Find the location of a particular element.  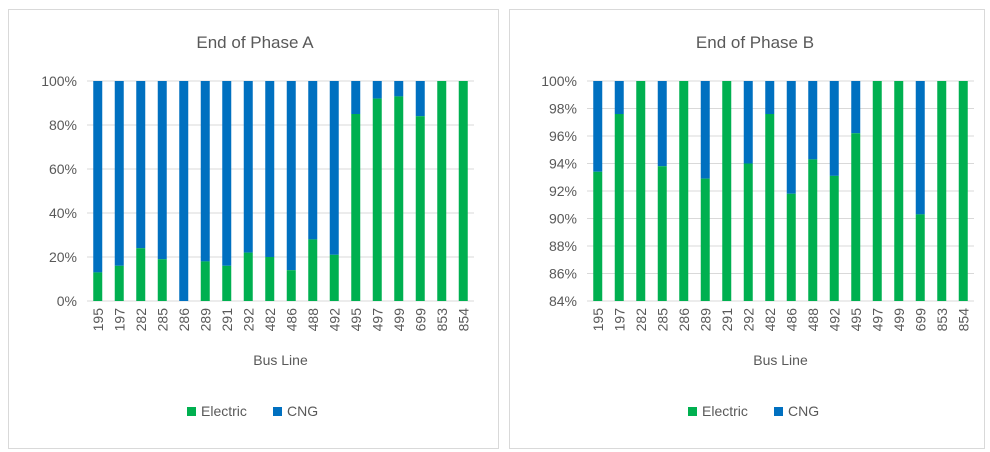

y-tick-label: 98% is located at coordinates (563, 109).